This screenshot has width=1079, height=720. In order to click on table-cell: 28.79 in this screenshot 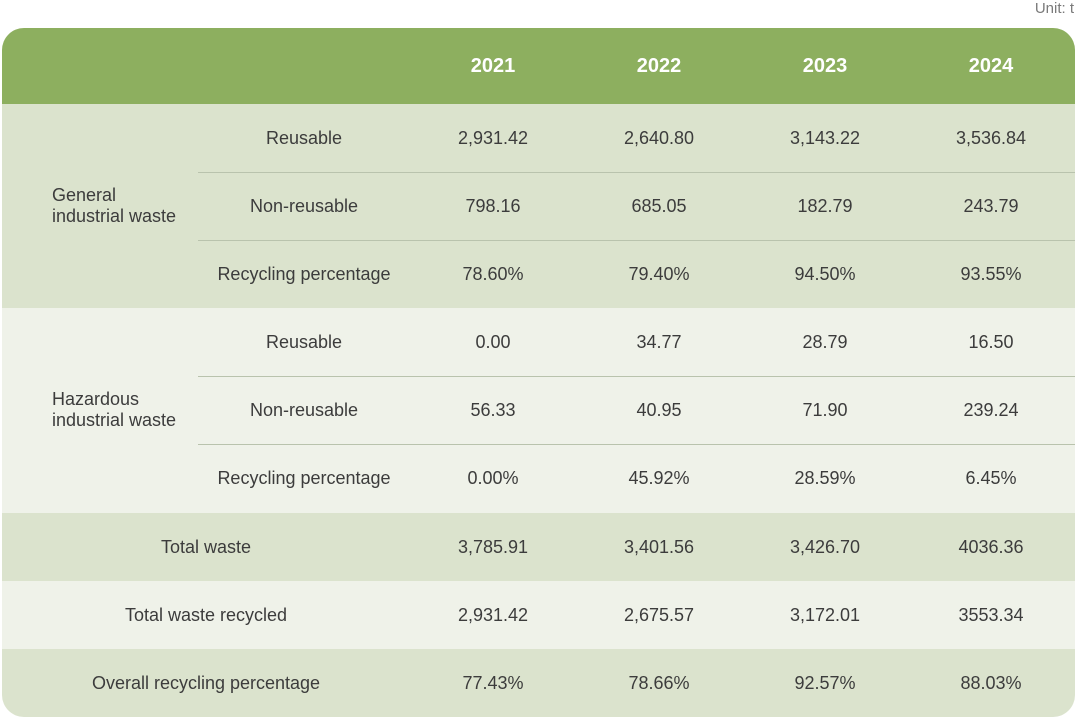, I will do `click(825, 341)`.